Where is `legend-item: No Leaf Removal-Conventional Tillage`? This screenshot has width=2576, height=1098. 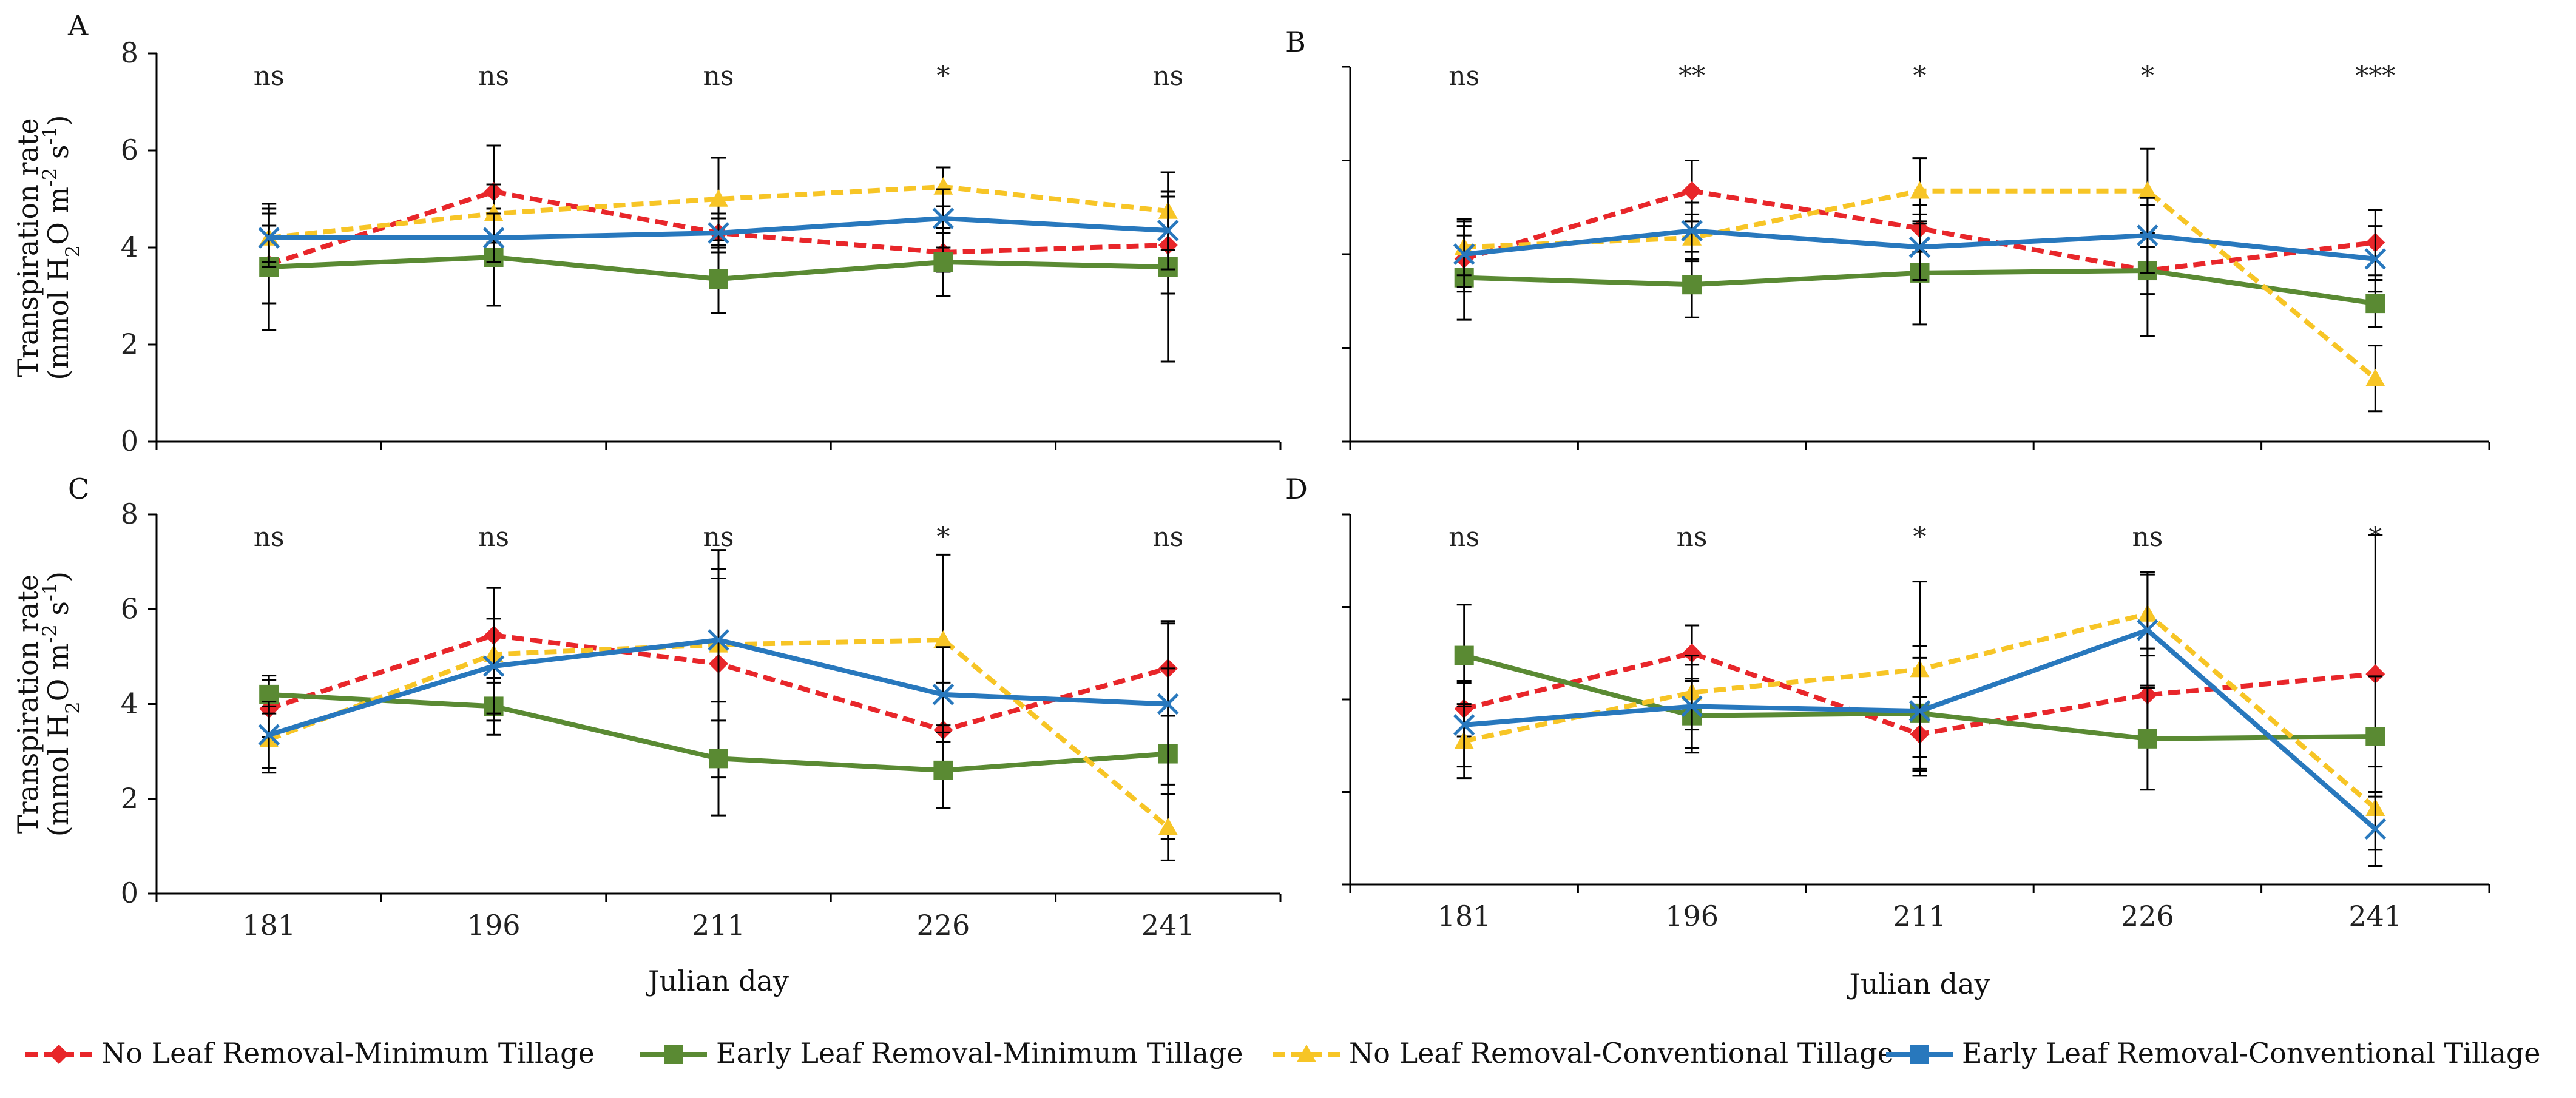 legend-item: No Leaf Removal-Conventional Tillage is located at coordinates (1584, 1053).